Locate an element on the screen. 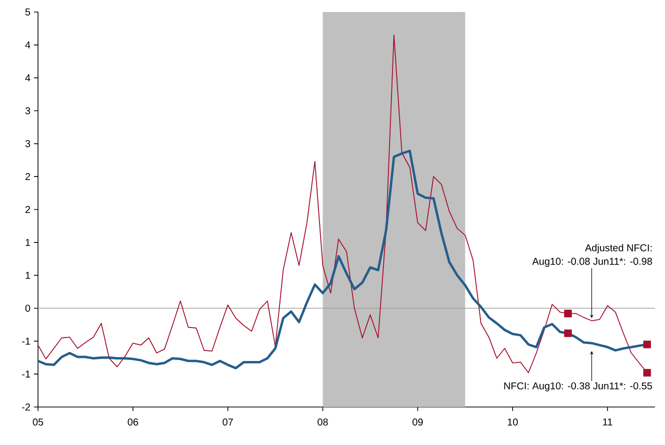 The height and width of the screenshot is (445, 665). x-tick-label: 08 is located at coordinates (323, 422).